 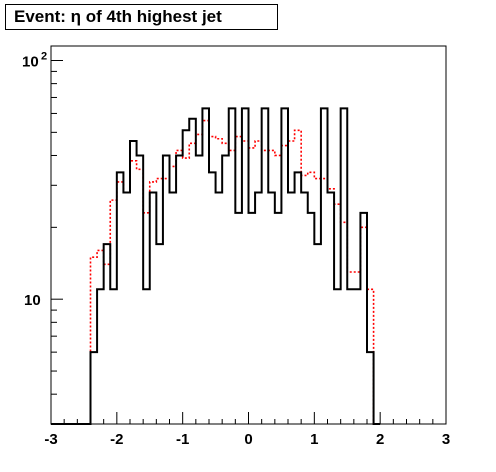 I want to click on x-tick-label: -3, so click(x=50, y=439).